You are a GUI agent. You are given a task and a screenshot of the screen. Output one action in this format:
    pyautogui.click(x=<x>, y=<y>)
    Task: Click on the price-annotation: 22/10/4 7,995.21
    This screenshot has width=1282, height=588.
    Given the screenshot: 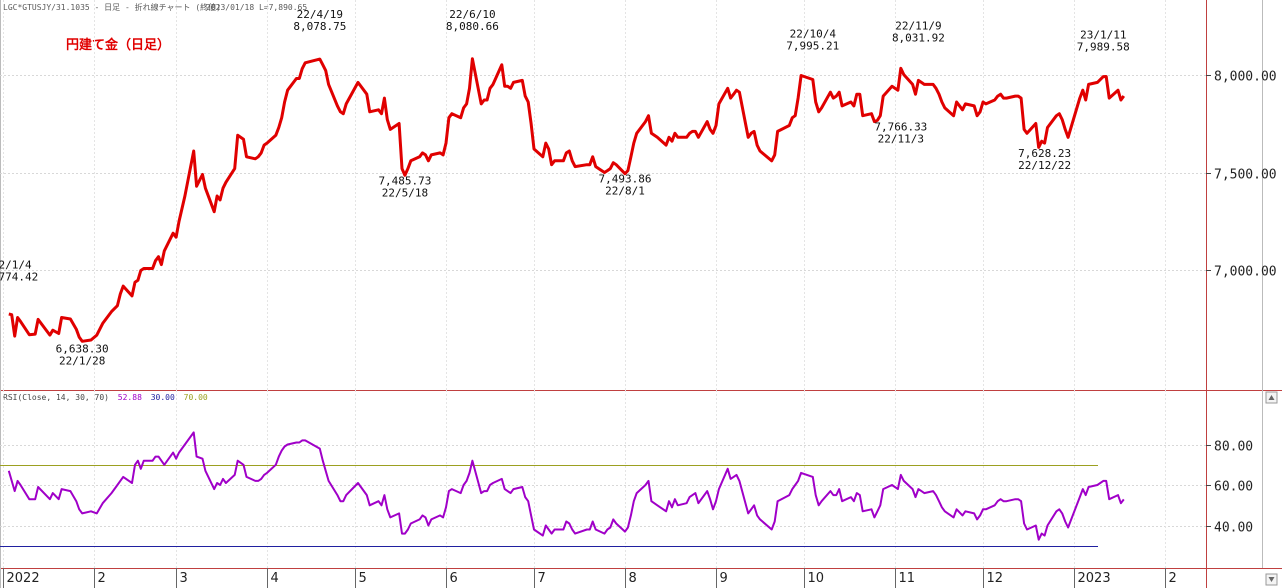 What is the action you would take?
    pyautogui.click(x=812, y=39)
    